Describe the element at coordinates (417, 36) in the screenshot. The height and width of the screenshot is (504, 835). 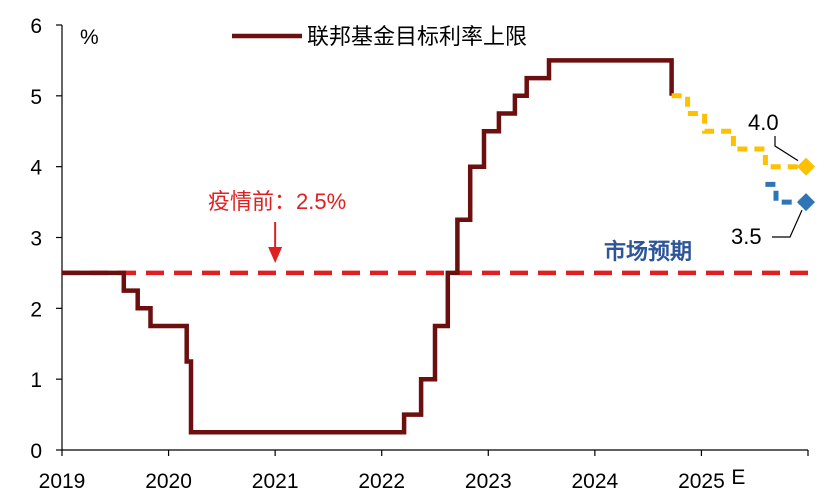
I see `legend-label: 联邦基金目标利率上限` at that location.